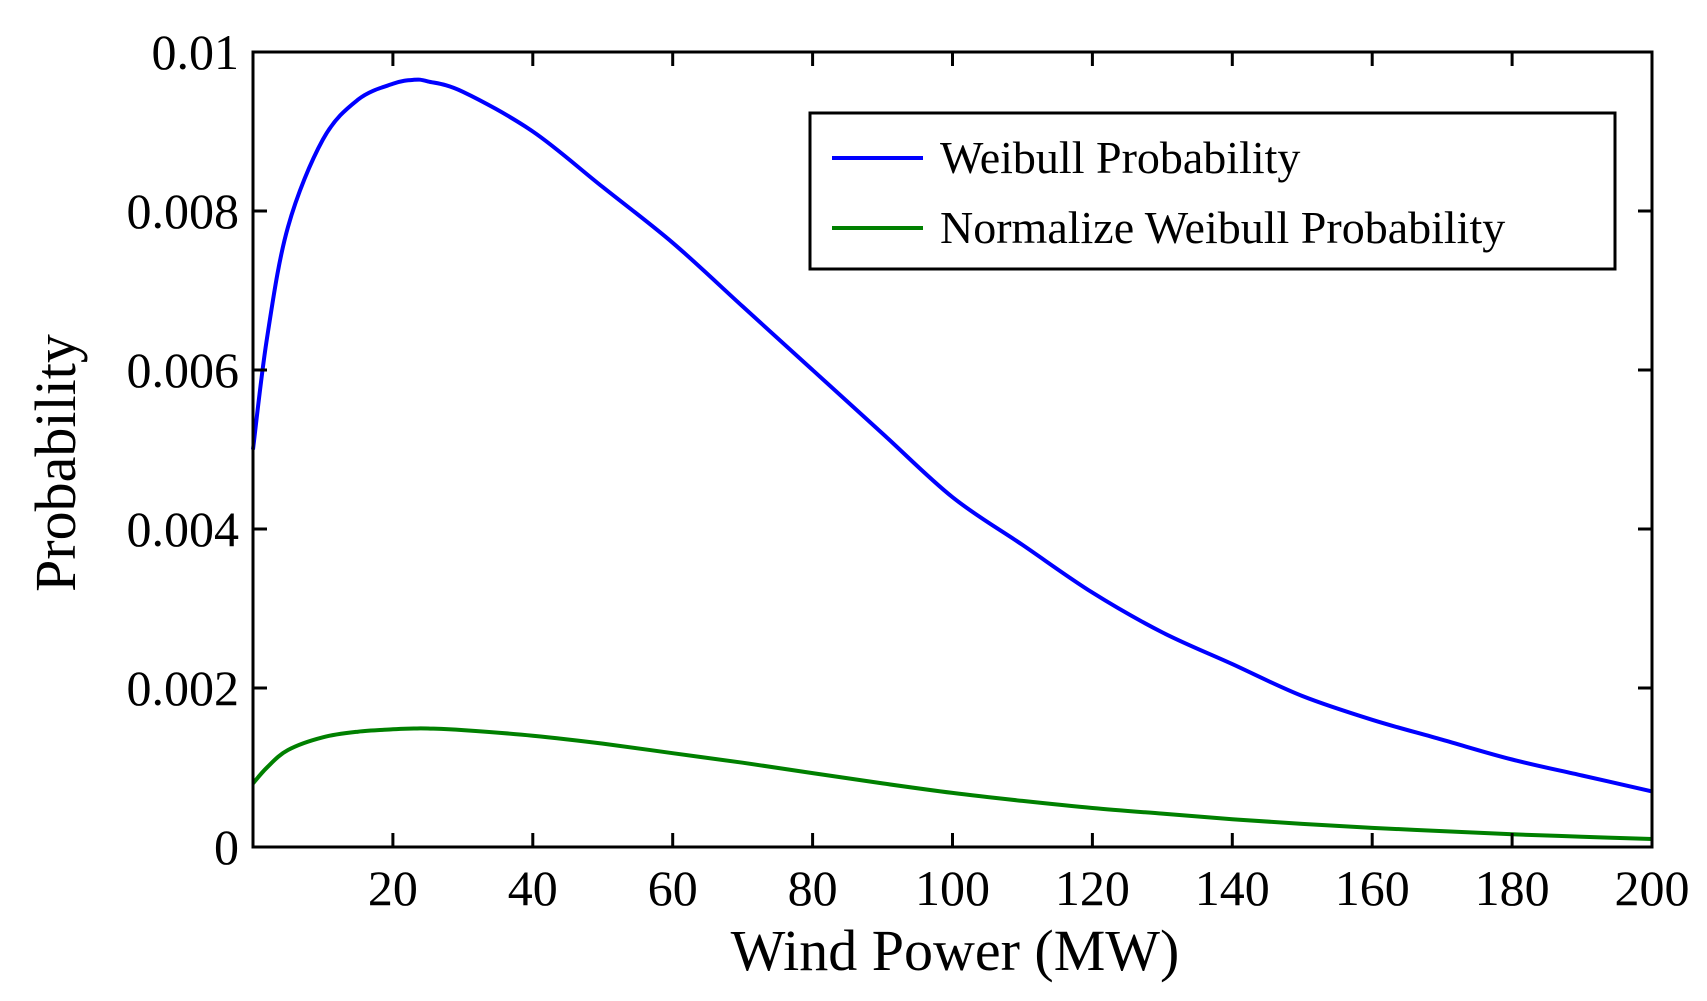 The image size is (1707, 1001). What do you see at coordinates (1120, 157) in the screenshot?
I see `legend-label-weibull: Weibull Probability` at bounding box center [1120, 157].